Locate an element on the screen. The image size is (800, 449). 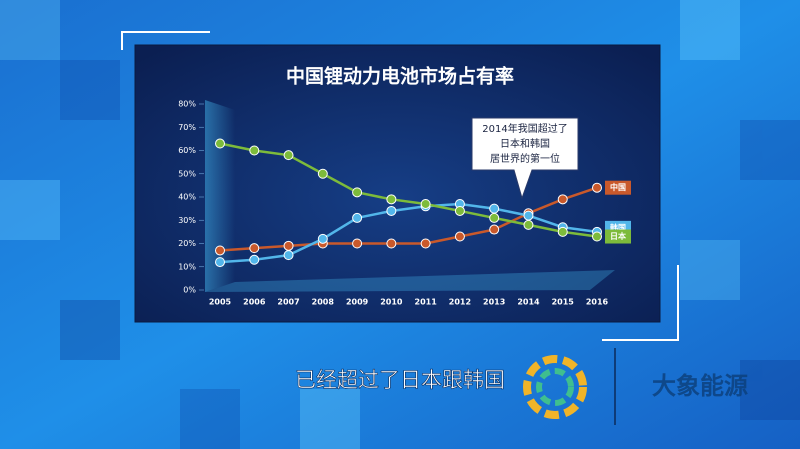
chart-wall is located at coordinates (220, 196).